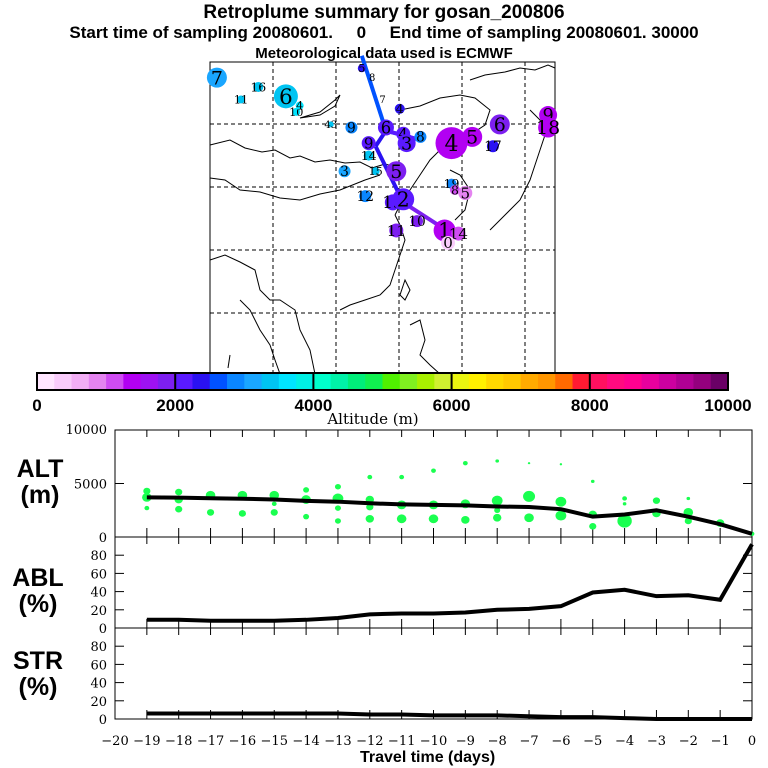 The width and height of the screenshot is (768, 768). Describe the element at coordinates (305, 154) in the screenshot. I see `coastline-mongolia` at that location.